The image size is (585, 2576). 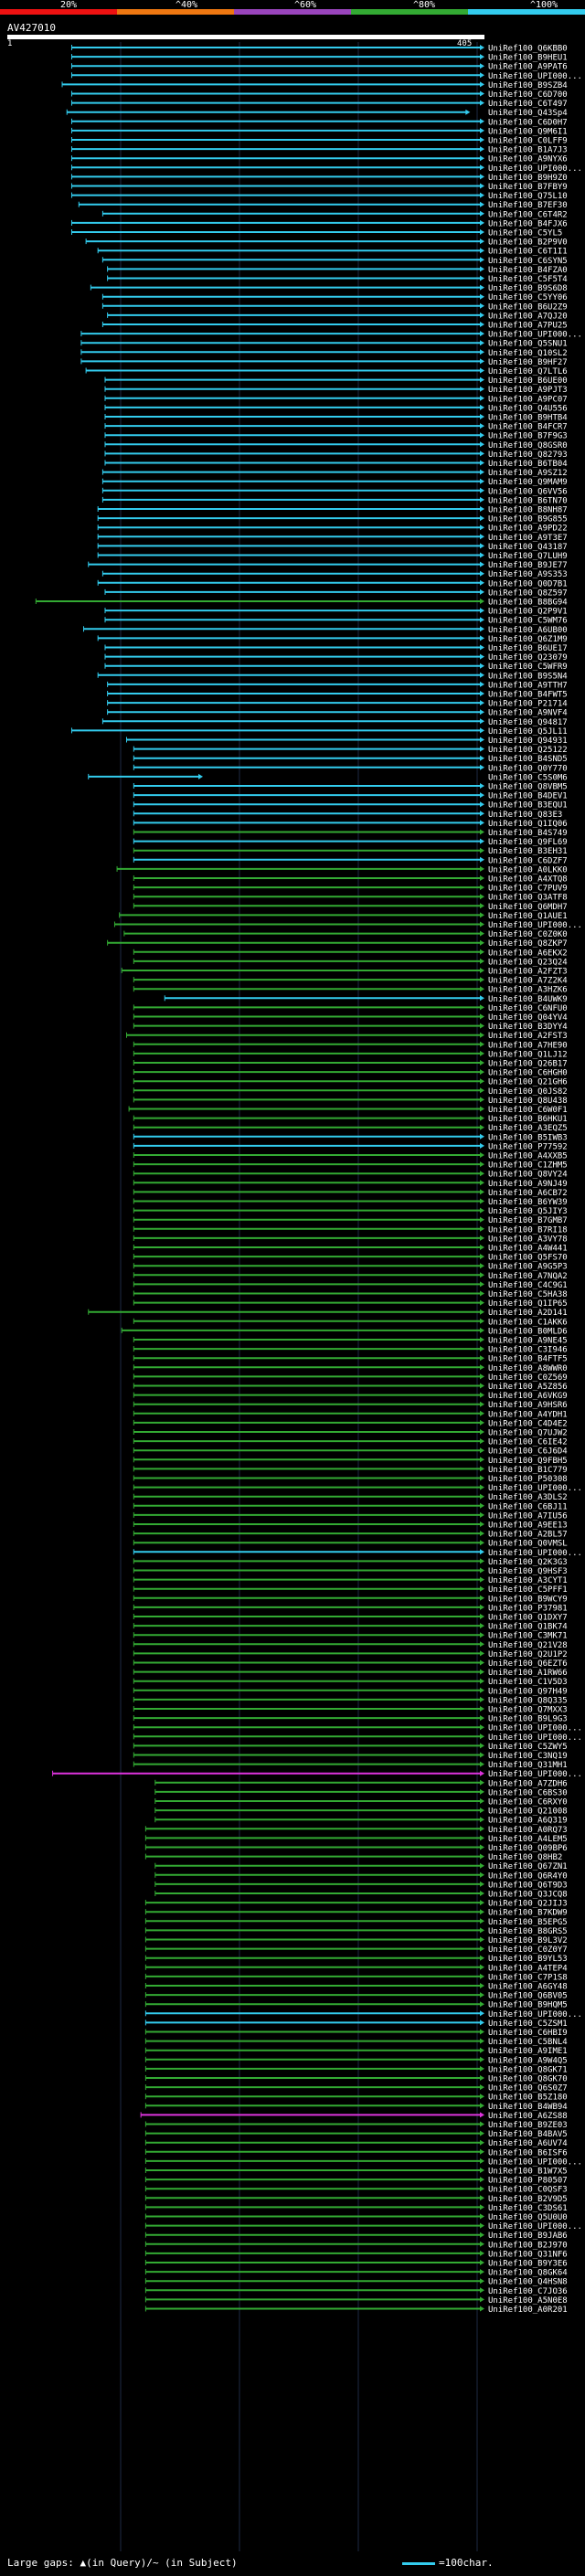 What do you see at coordinates (351, 768) in the screenshot?
I see `hit-row: UniRef100_Q0Y770` at bounding box center [351, 768].